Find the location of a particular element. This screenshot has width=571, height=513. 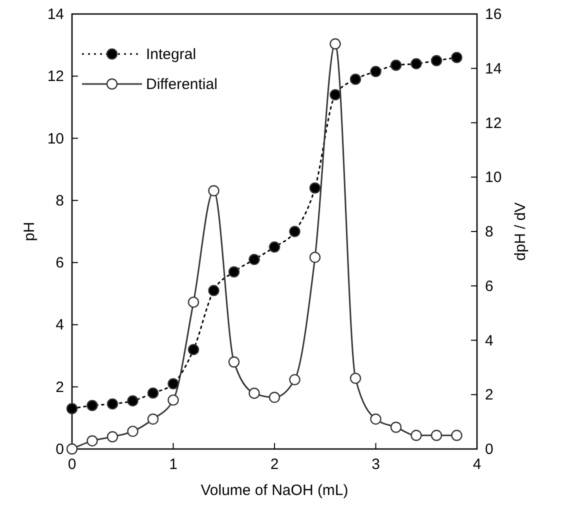

y2-tick-label: 0 is located at coordinates (489, 449).